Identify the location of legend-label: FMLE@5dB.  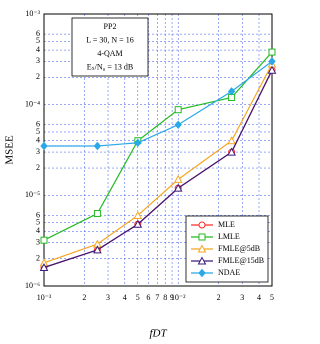
(239, 248).